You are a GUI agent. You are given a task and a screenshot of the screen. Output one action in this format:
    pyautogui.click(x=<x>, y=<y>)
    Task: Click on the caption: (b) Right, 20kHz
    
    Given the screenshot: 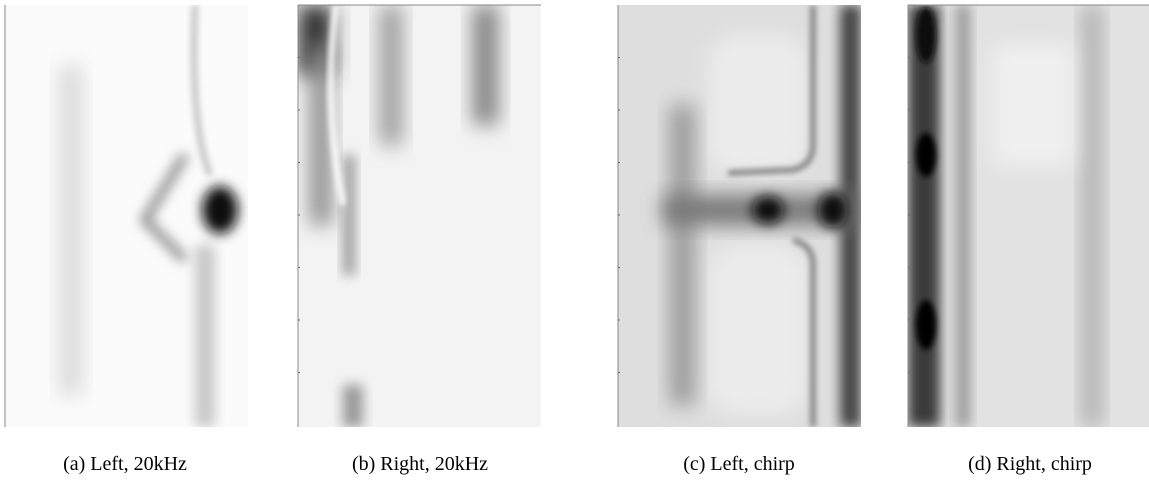 What is the action you would take?
    pyautogui.click(x=420, y=464)
    